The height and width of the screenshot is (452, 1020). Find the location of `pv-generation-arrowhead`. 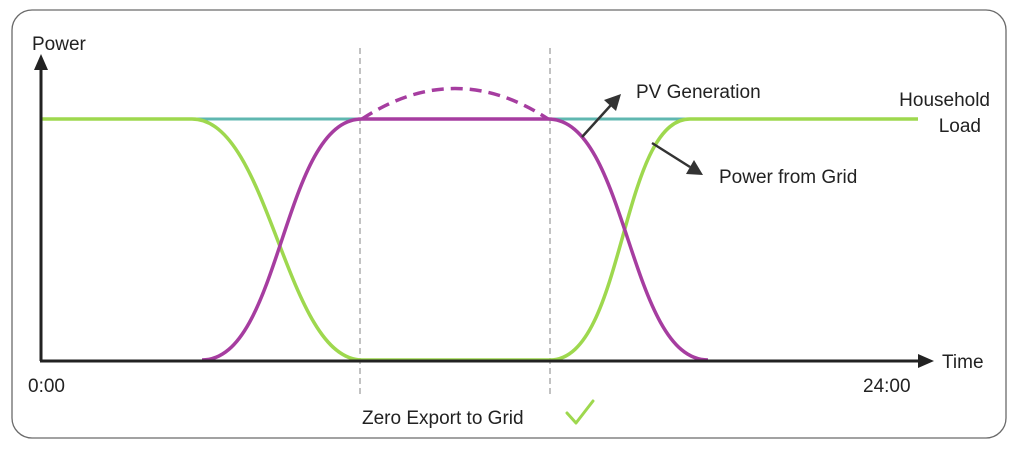

pv-generation-arrowhead is located at coordinates (612, 102).